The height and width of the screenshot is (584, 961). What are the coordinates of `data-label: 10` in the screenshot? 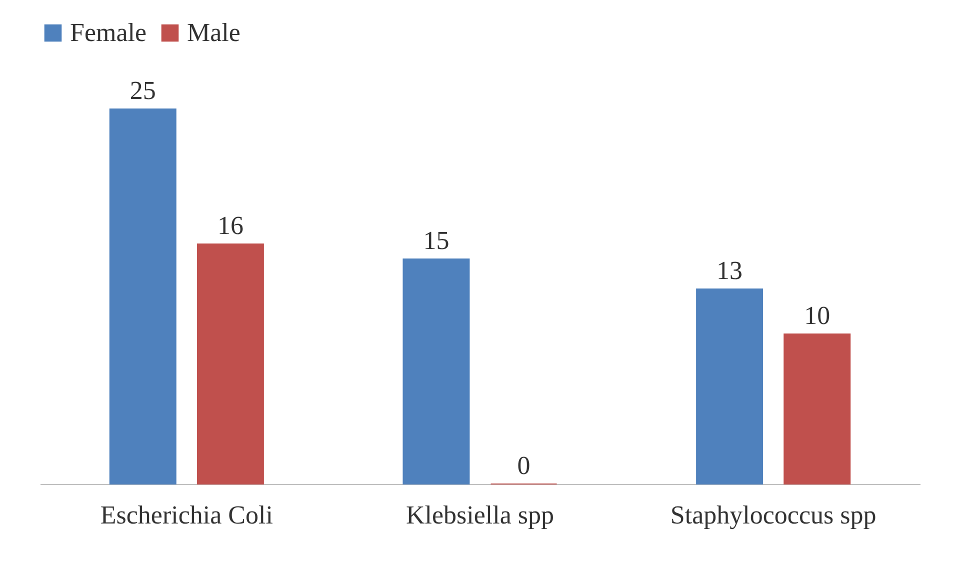 It's located at (817, 315).